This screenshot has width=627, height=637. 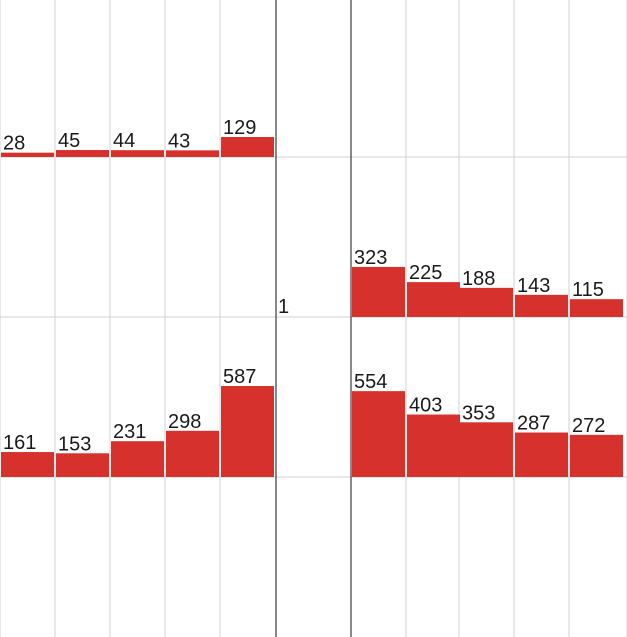 What do you see at coordinates (129, 432) in the screenshot?
I see `value-label-lower-left-3: 231` at bounding box center [129, 432].